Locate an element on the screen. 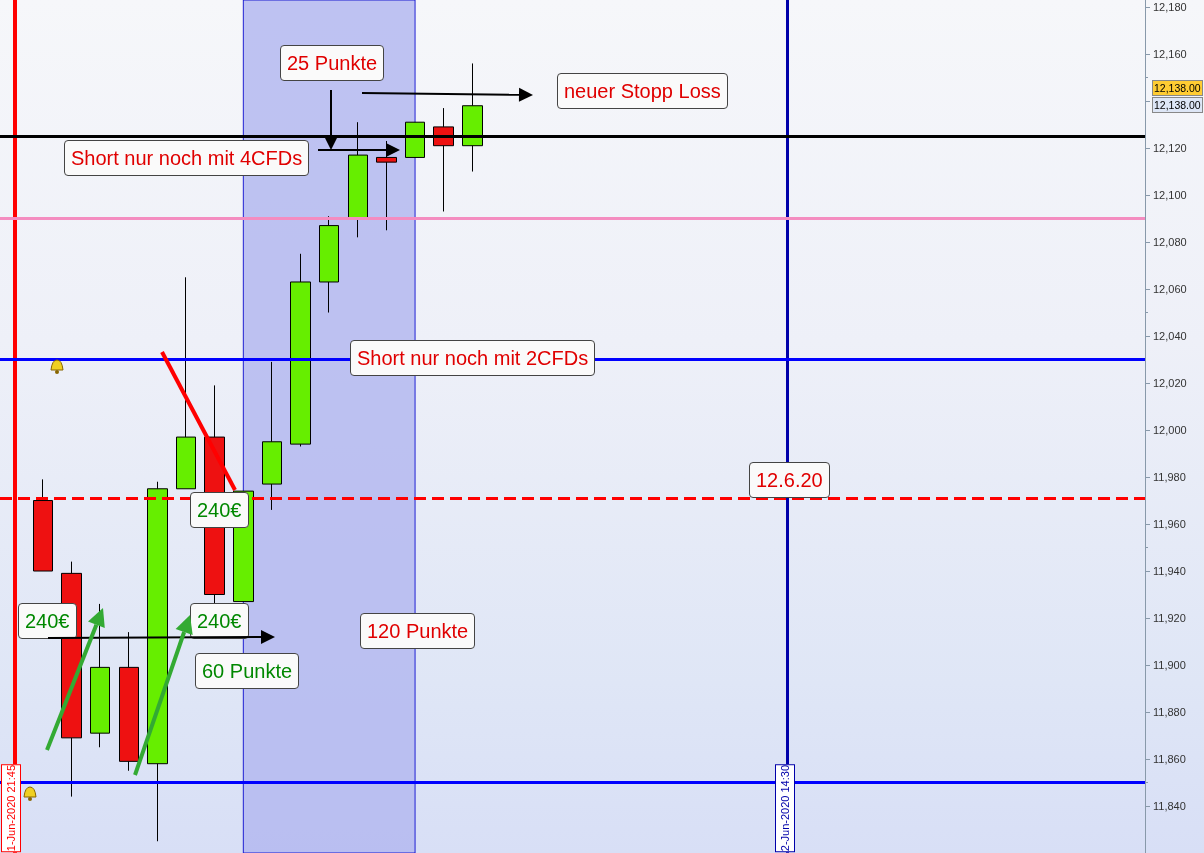  y-tick-label: 11,920 is located at coordinates (1169, 618).